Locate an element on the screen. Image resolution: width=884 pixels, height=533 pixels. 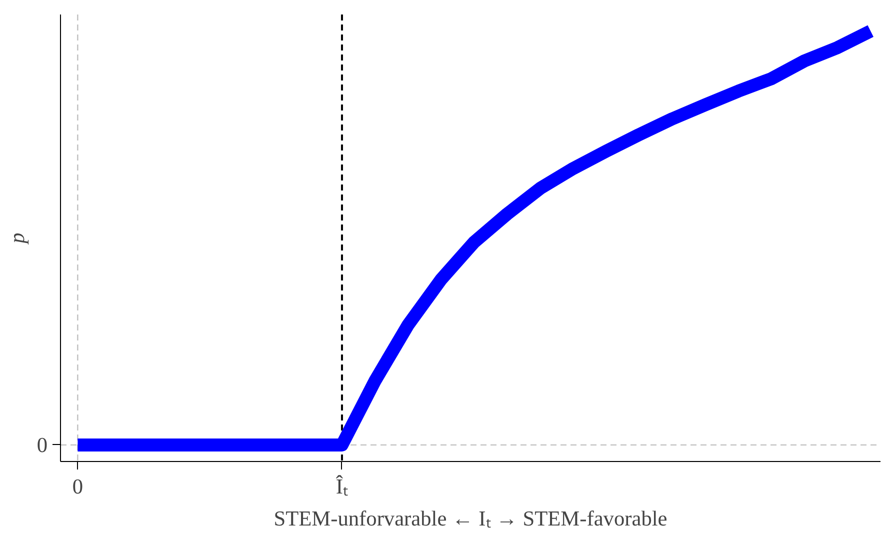
ref-line-label: 0 is located at coordinates (42, 444).